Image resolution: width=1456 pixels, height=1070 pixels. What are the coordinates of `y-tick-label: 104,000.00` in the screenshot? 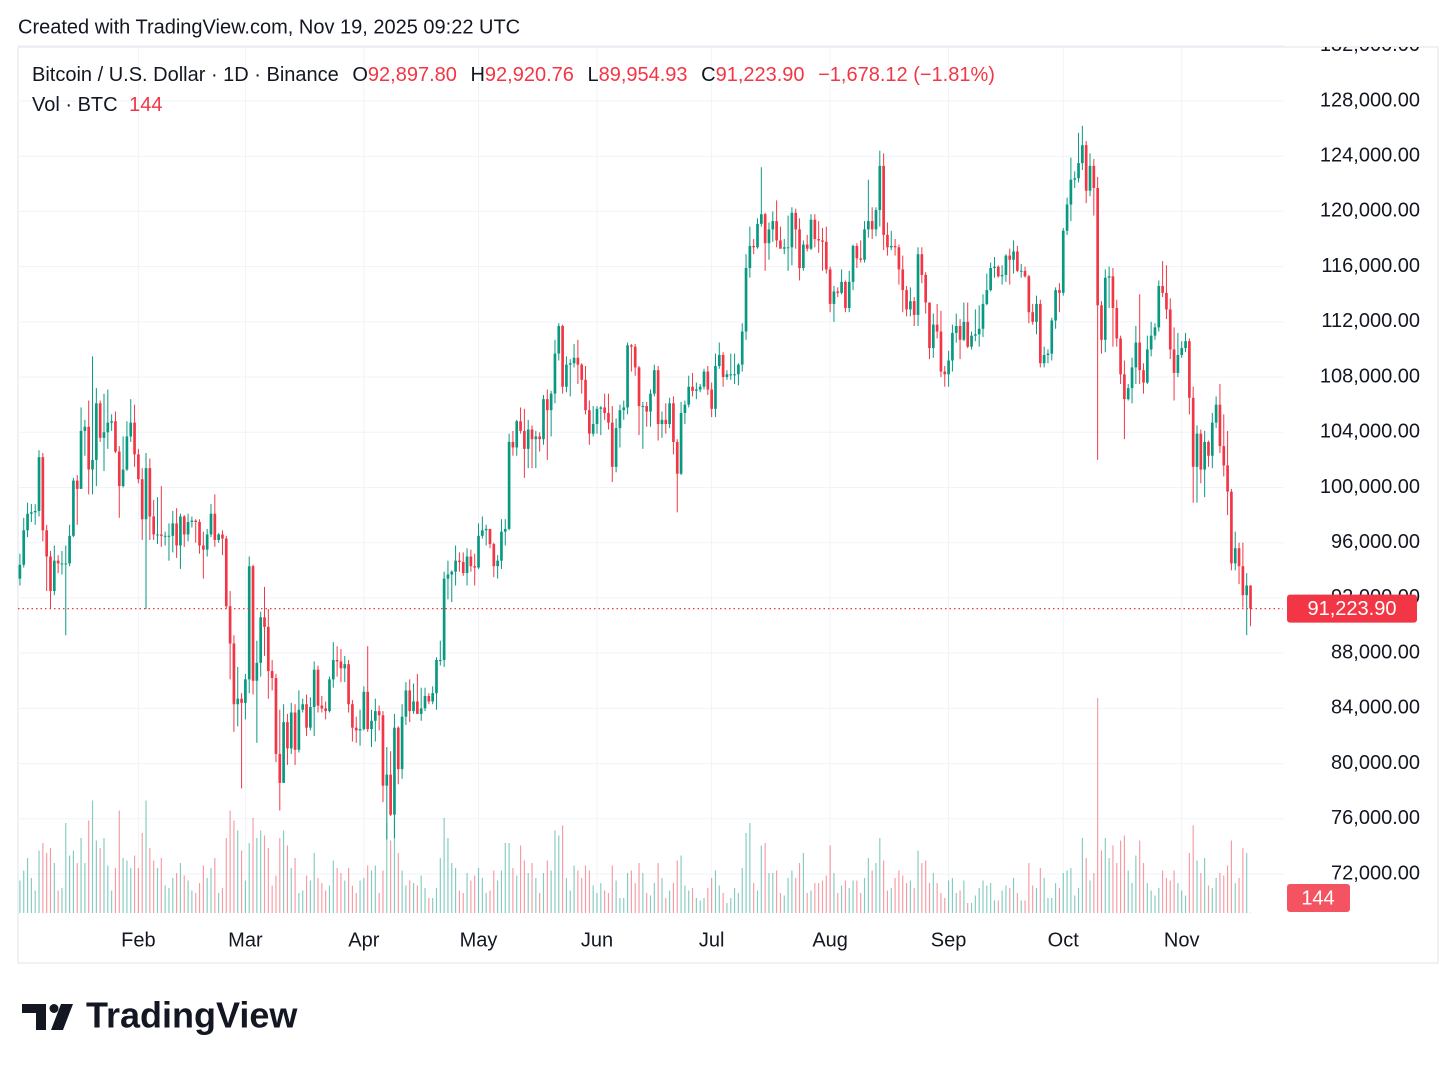 It's located at (1370, 432).